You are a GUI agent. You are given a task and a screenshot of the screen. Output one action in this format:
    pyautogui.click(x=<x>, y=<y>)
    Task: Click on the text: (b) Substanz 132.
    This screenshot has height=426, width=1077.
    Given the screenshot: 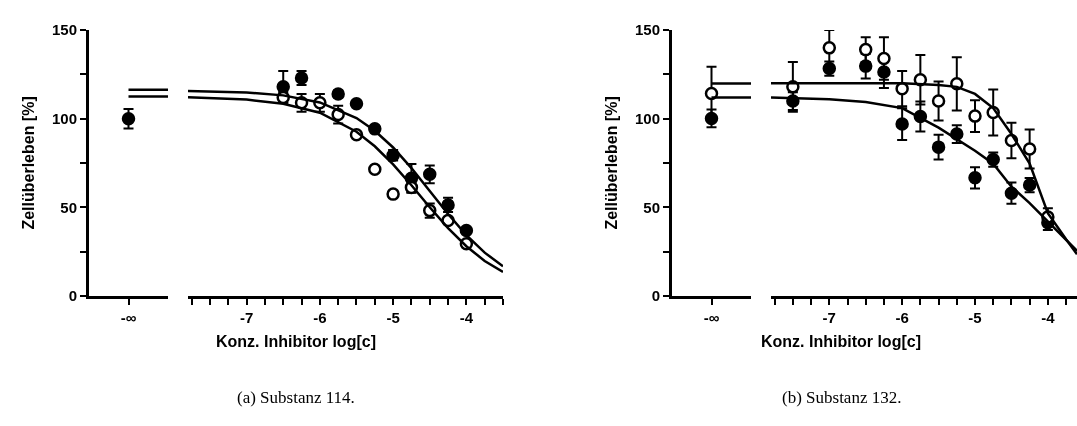 What is the action you would take?
    pyautogui.click(x=842, y=397)
    